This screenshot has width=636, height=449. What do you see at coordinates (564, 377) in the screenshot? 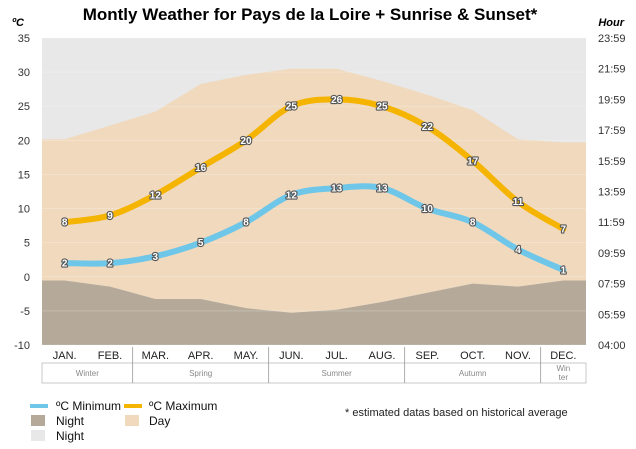
I see `season-label-line: ter` at bounding box center [564, 377].